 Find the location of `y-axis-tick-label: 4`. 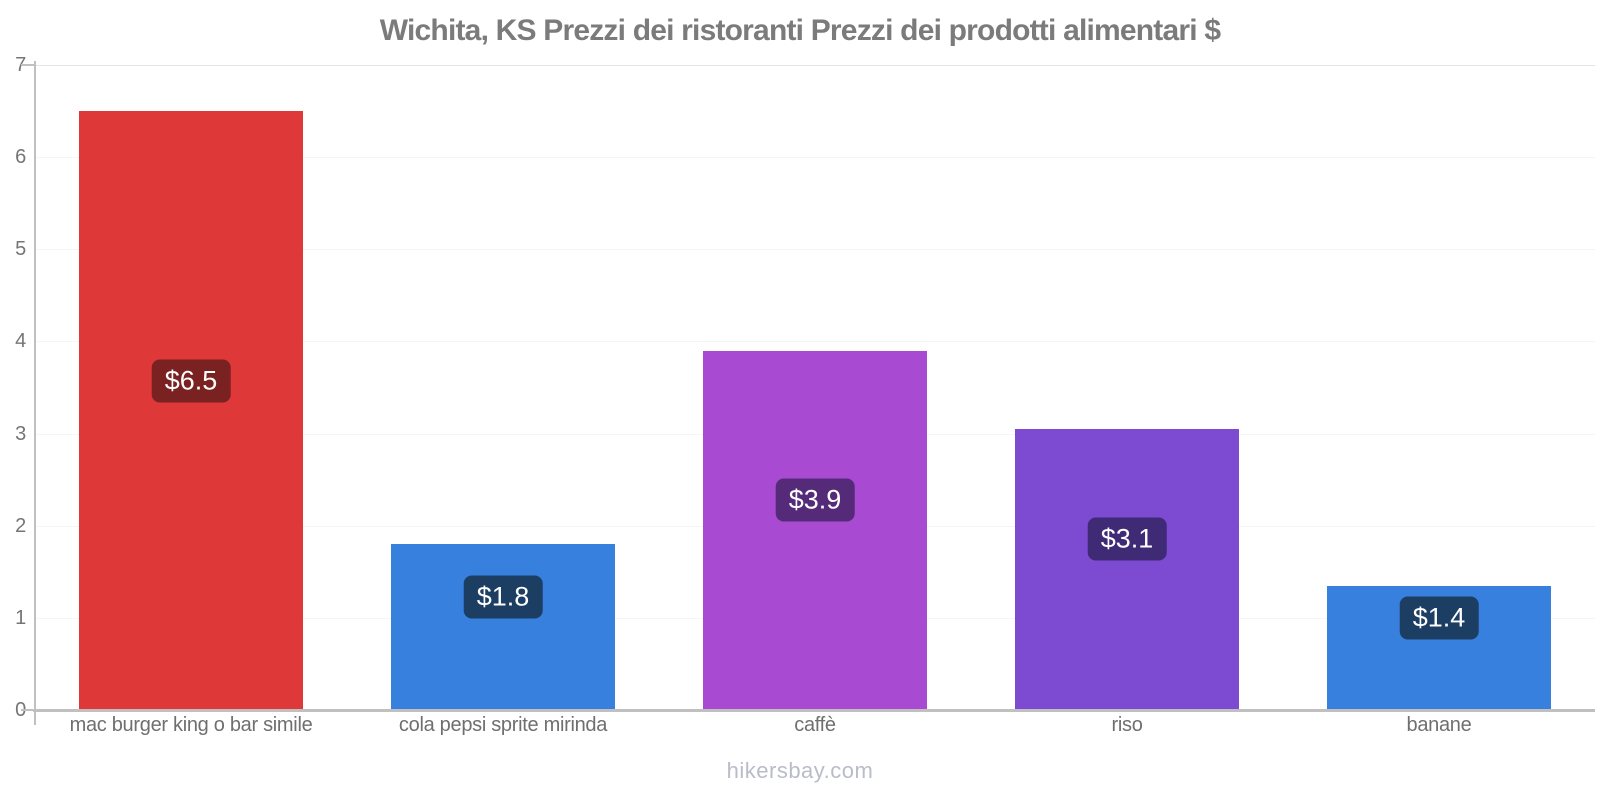

y-axis-tick-label: 4 is located at coordinates (20, 341).